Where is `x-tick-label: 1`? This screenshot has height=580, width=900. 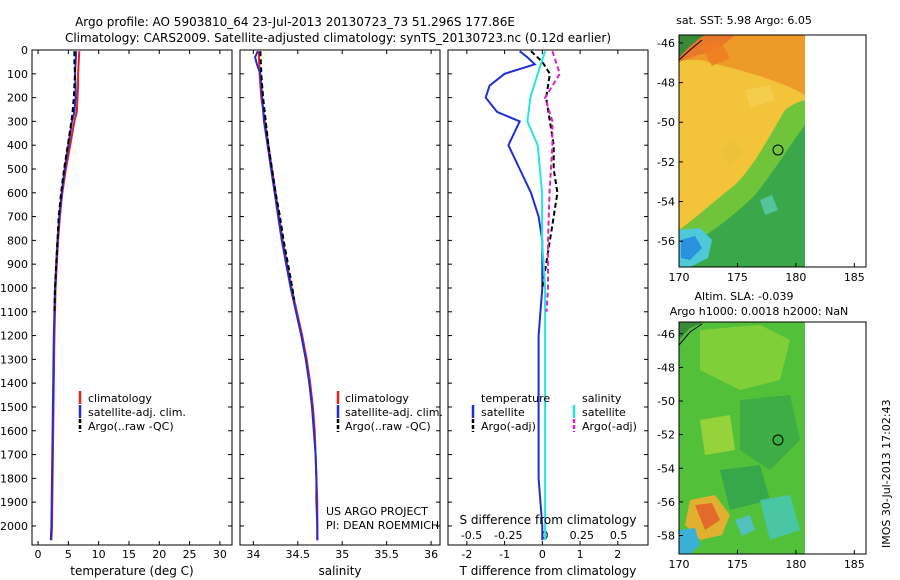 x-tick-label: 1 is located at coordinates (580, 554).